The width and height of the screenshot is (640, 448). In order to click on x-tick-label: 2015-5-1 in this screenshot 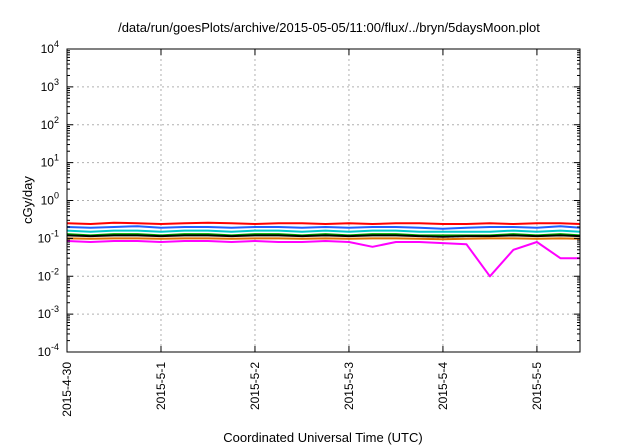, I will do `click(161, 386)`.